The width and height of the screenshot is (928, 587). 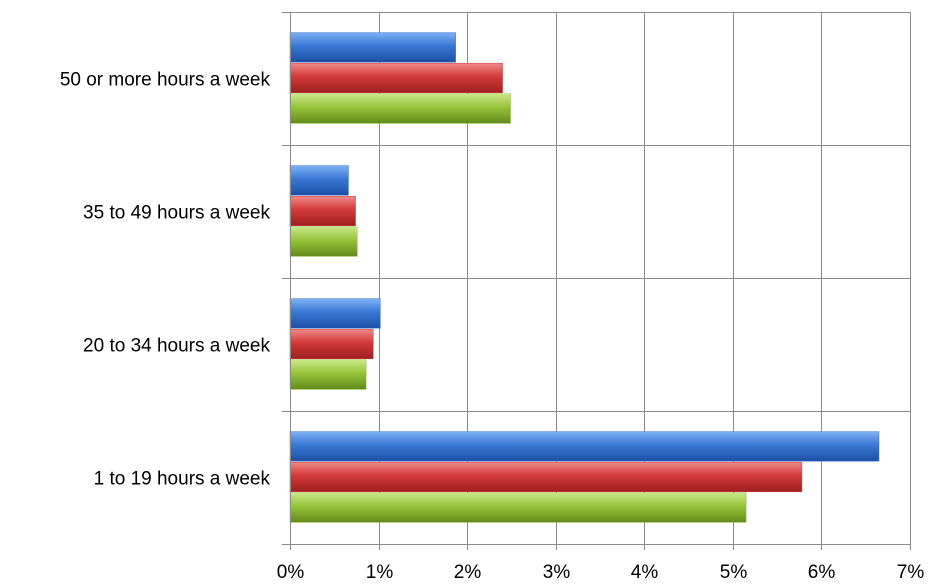 What do you see at coordinates (734, 572) in the screenshot?
I see `x-tick-label: 5%` at bounding box center [734, 572].